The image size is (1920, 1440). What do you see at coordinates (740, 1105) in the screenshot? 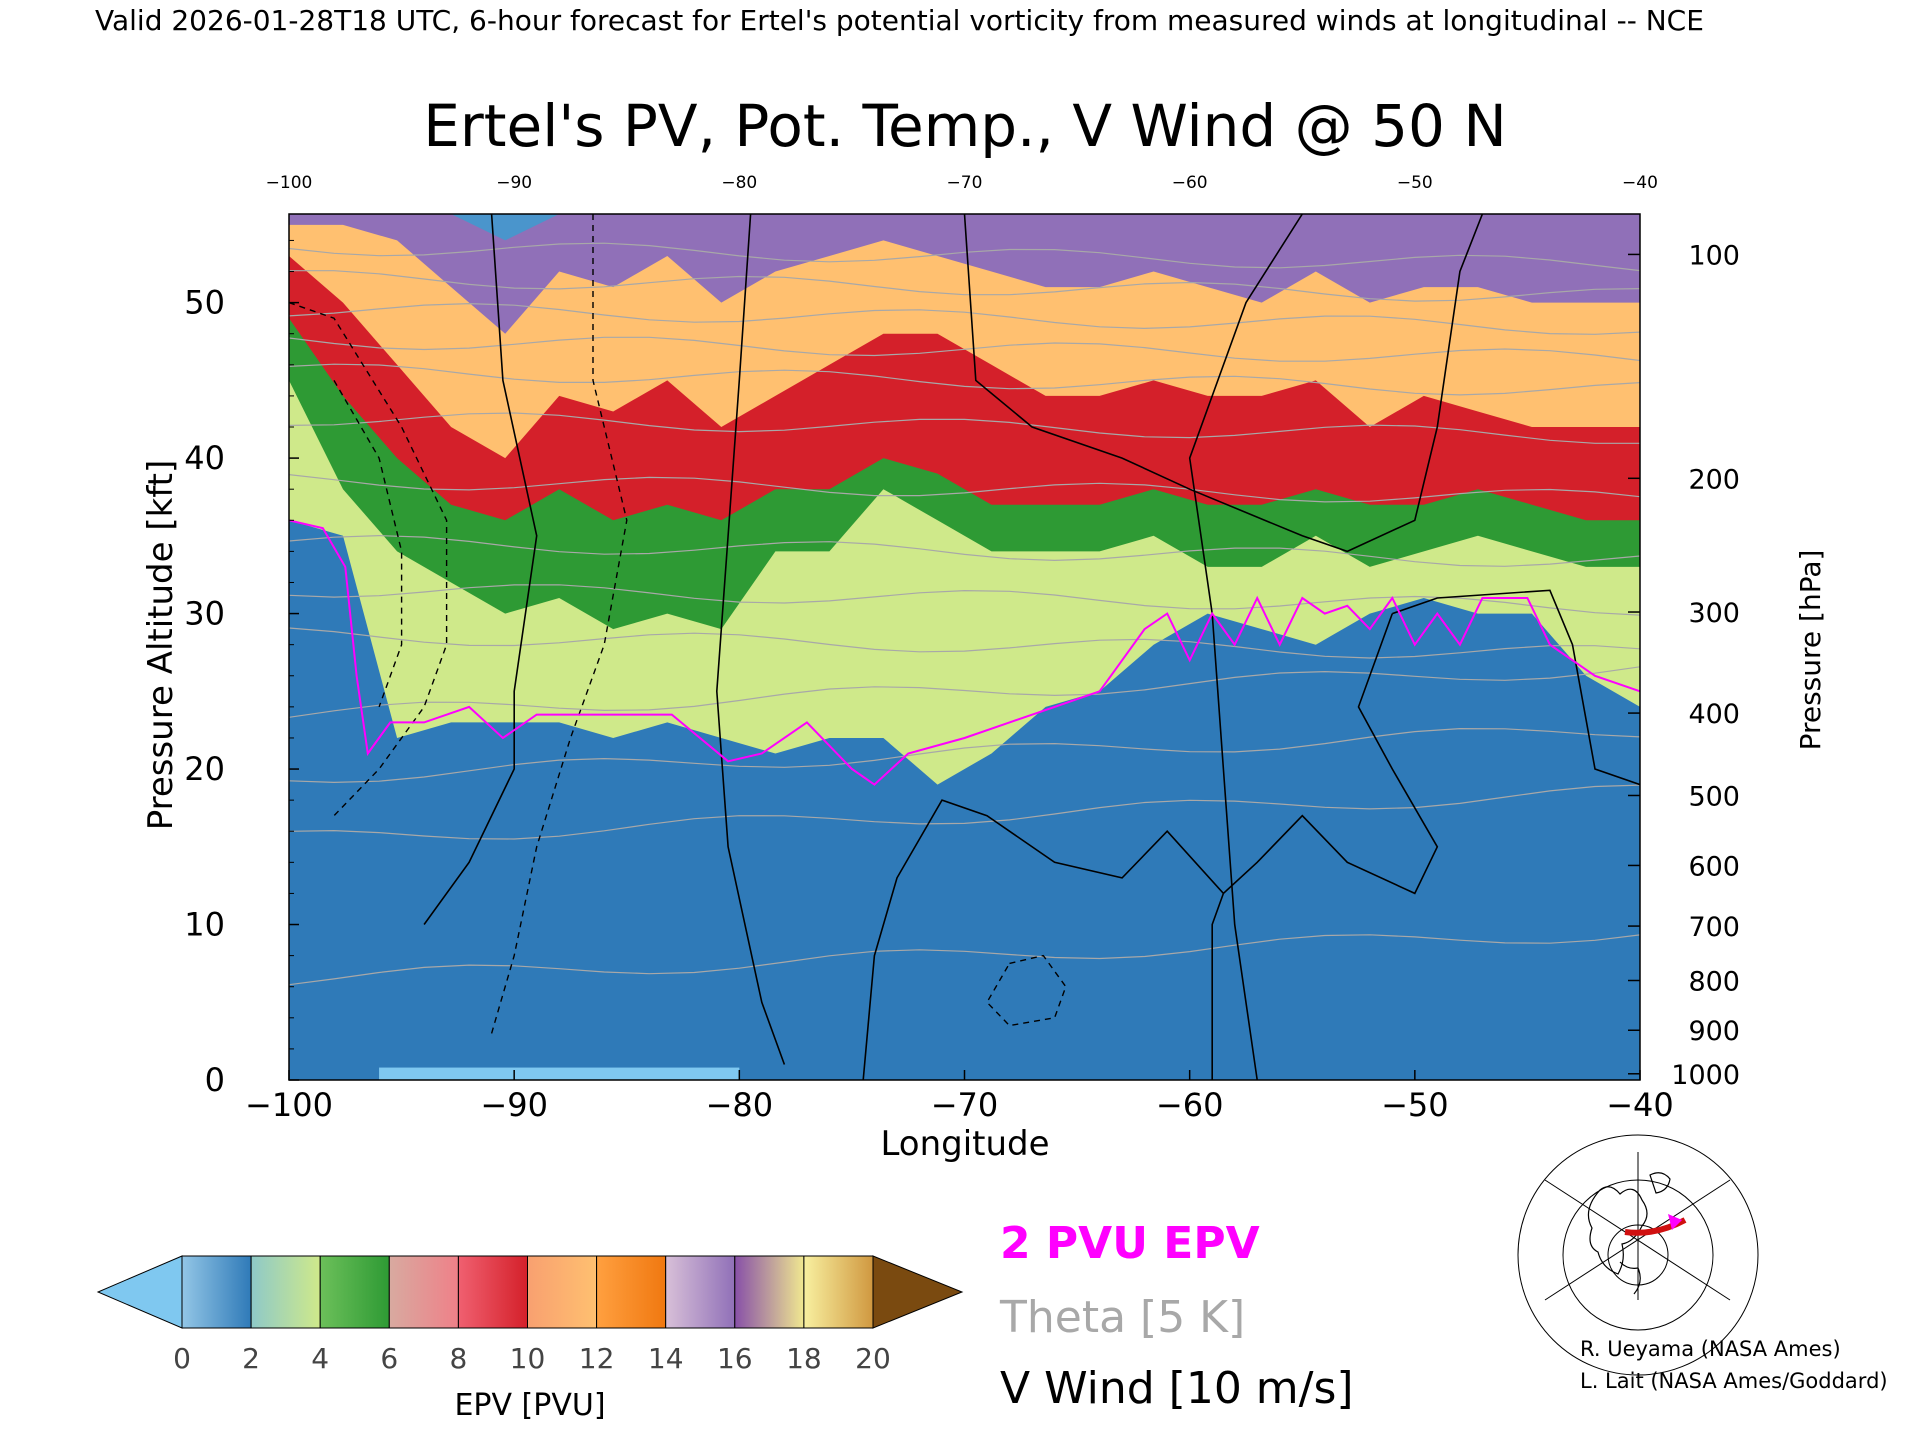
I see `x-tick-label: −80` at bounding box center [740, 1105].